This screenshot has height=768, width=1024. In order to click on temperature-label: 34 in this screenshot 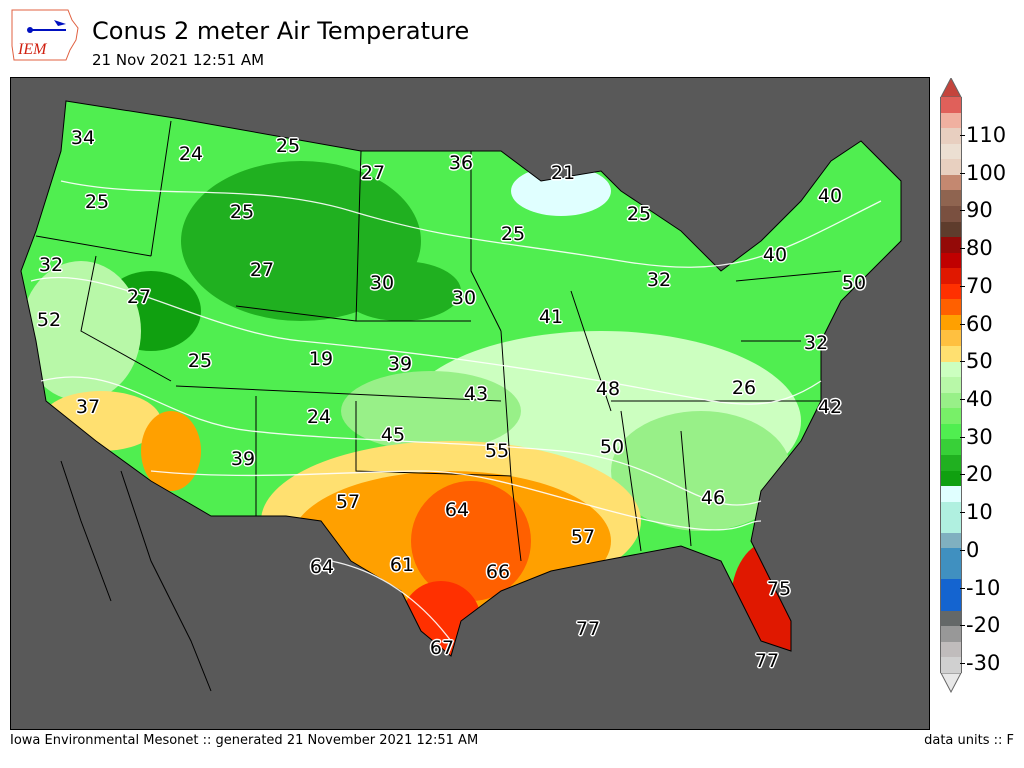, I will do `click(83, 138)`.